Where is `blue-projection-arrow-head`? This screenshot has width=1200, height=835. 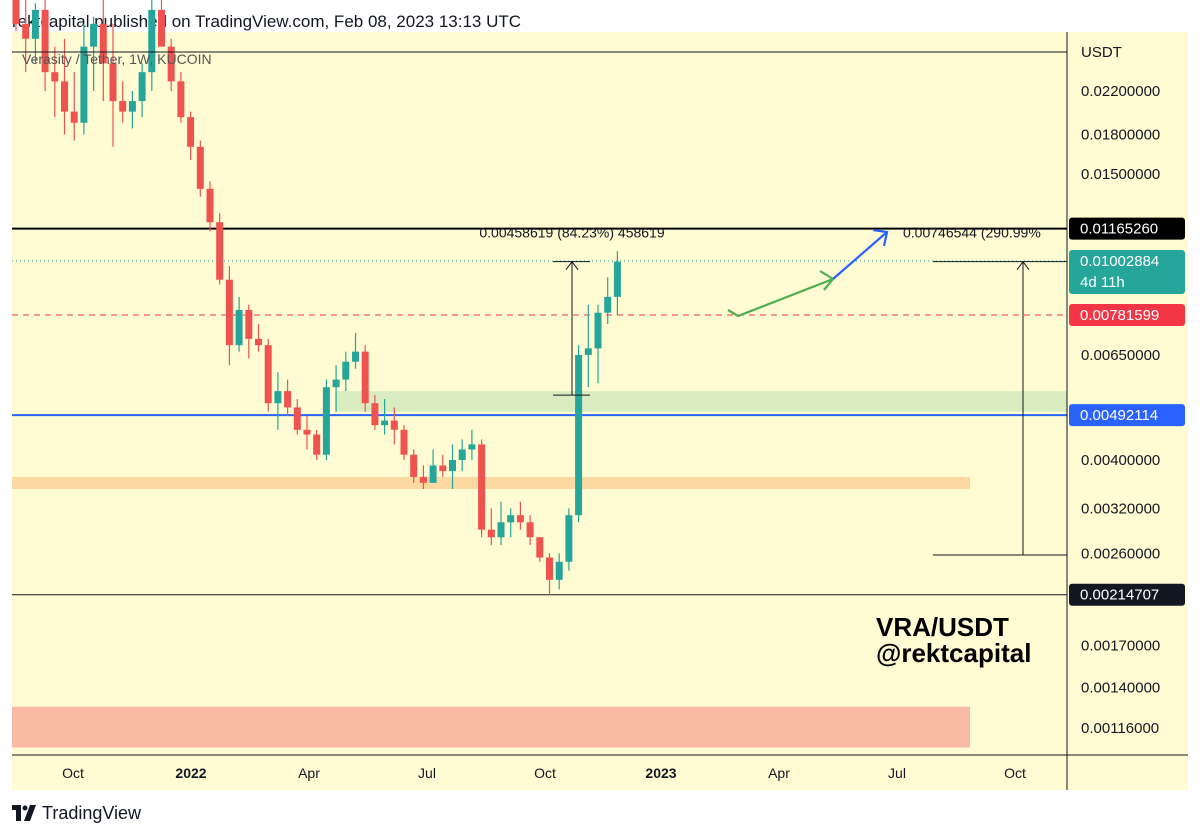 blue-projection-arrow-head is located at coordinates (880, 237).